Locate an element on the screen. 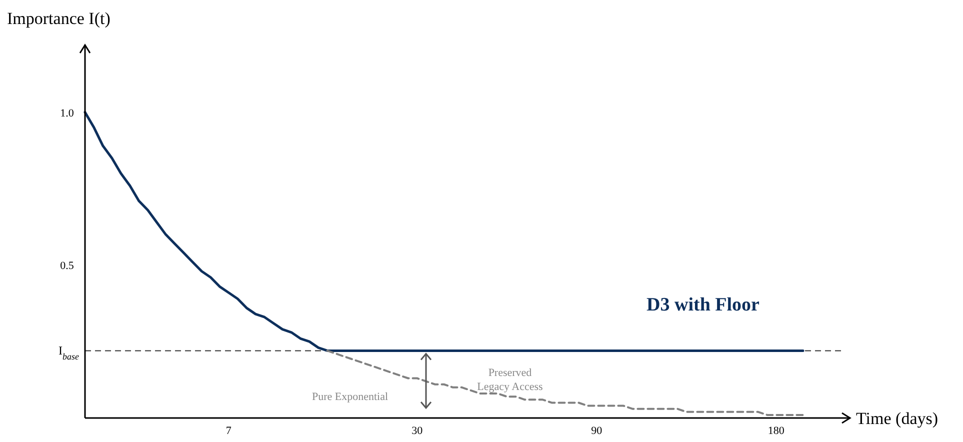 This screenshot has height=442, width=963. y-axis-title: Importance I(t) is located at coordinates (58, 18).